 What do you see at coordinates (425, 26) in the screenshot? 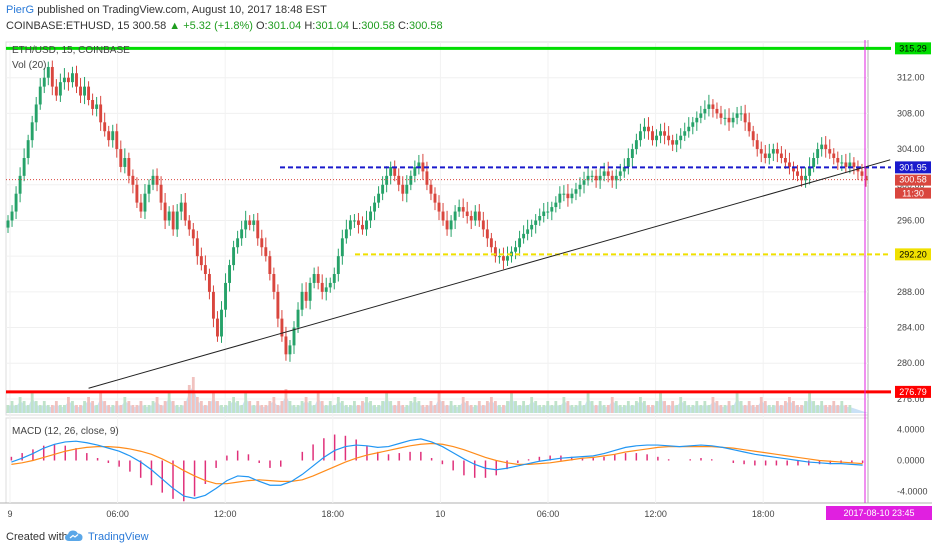
I see `close-value: 300.58` at bounding box center [425, 26].